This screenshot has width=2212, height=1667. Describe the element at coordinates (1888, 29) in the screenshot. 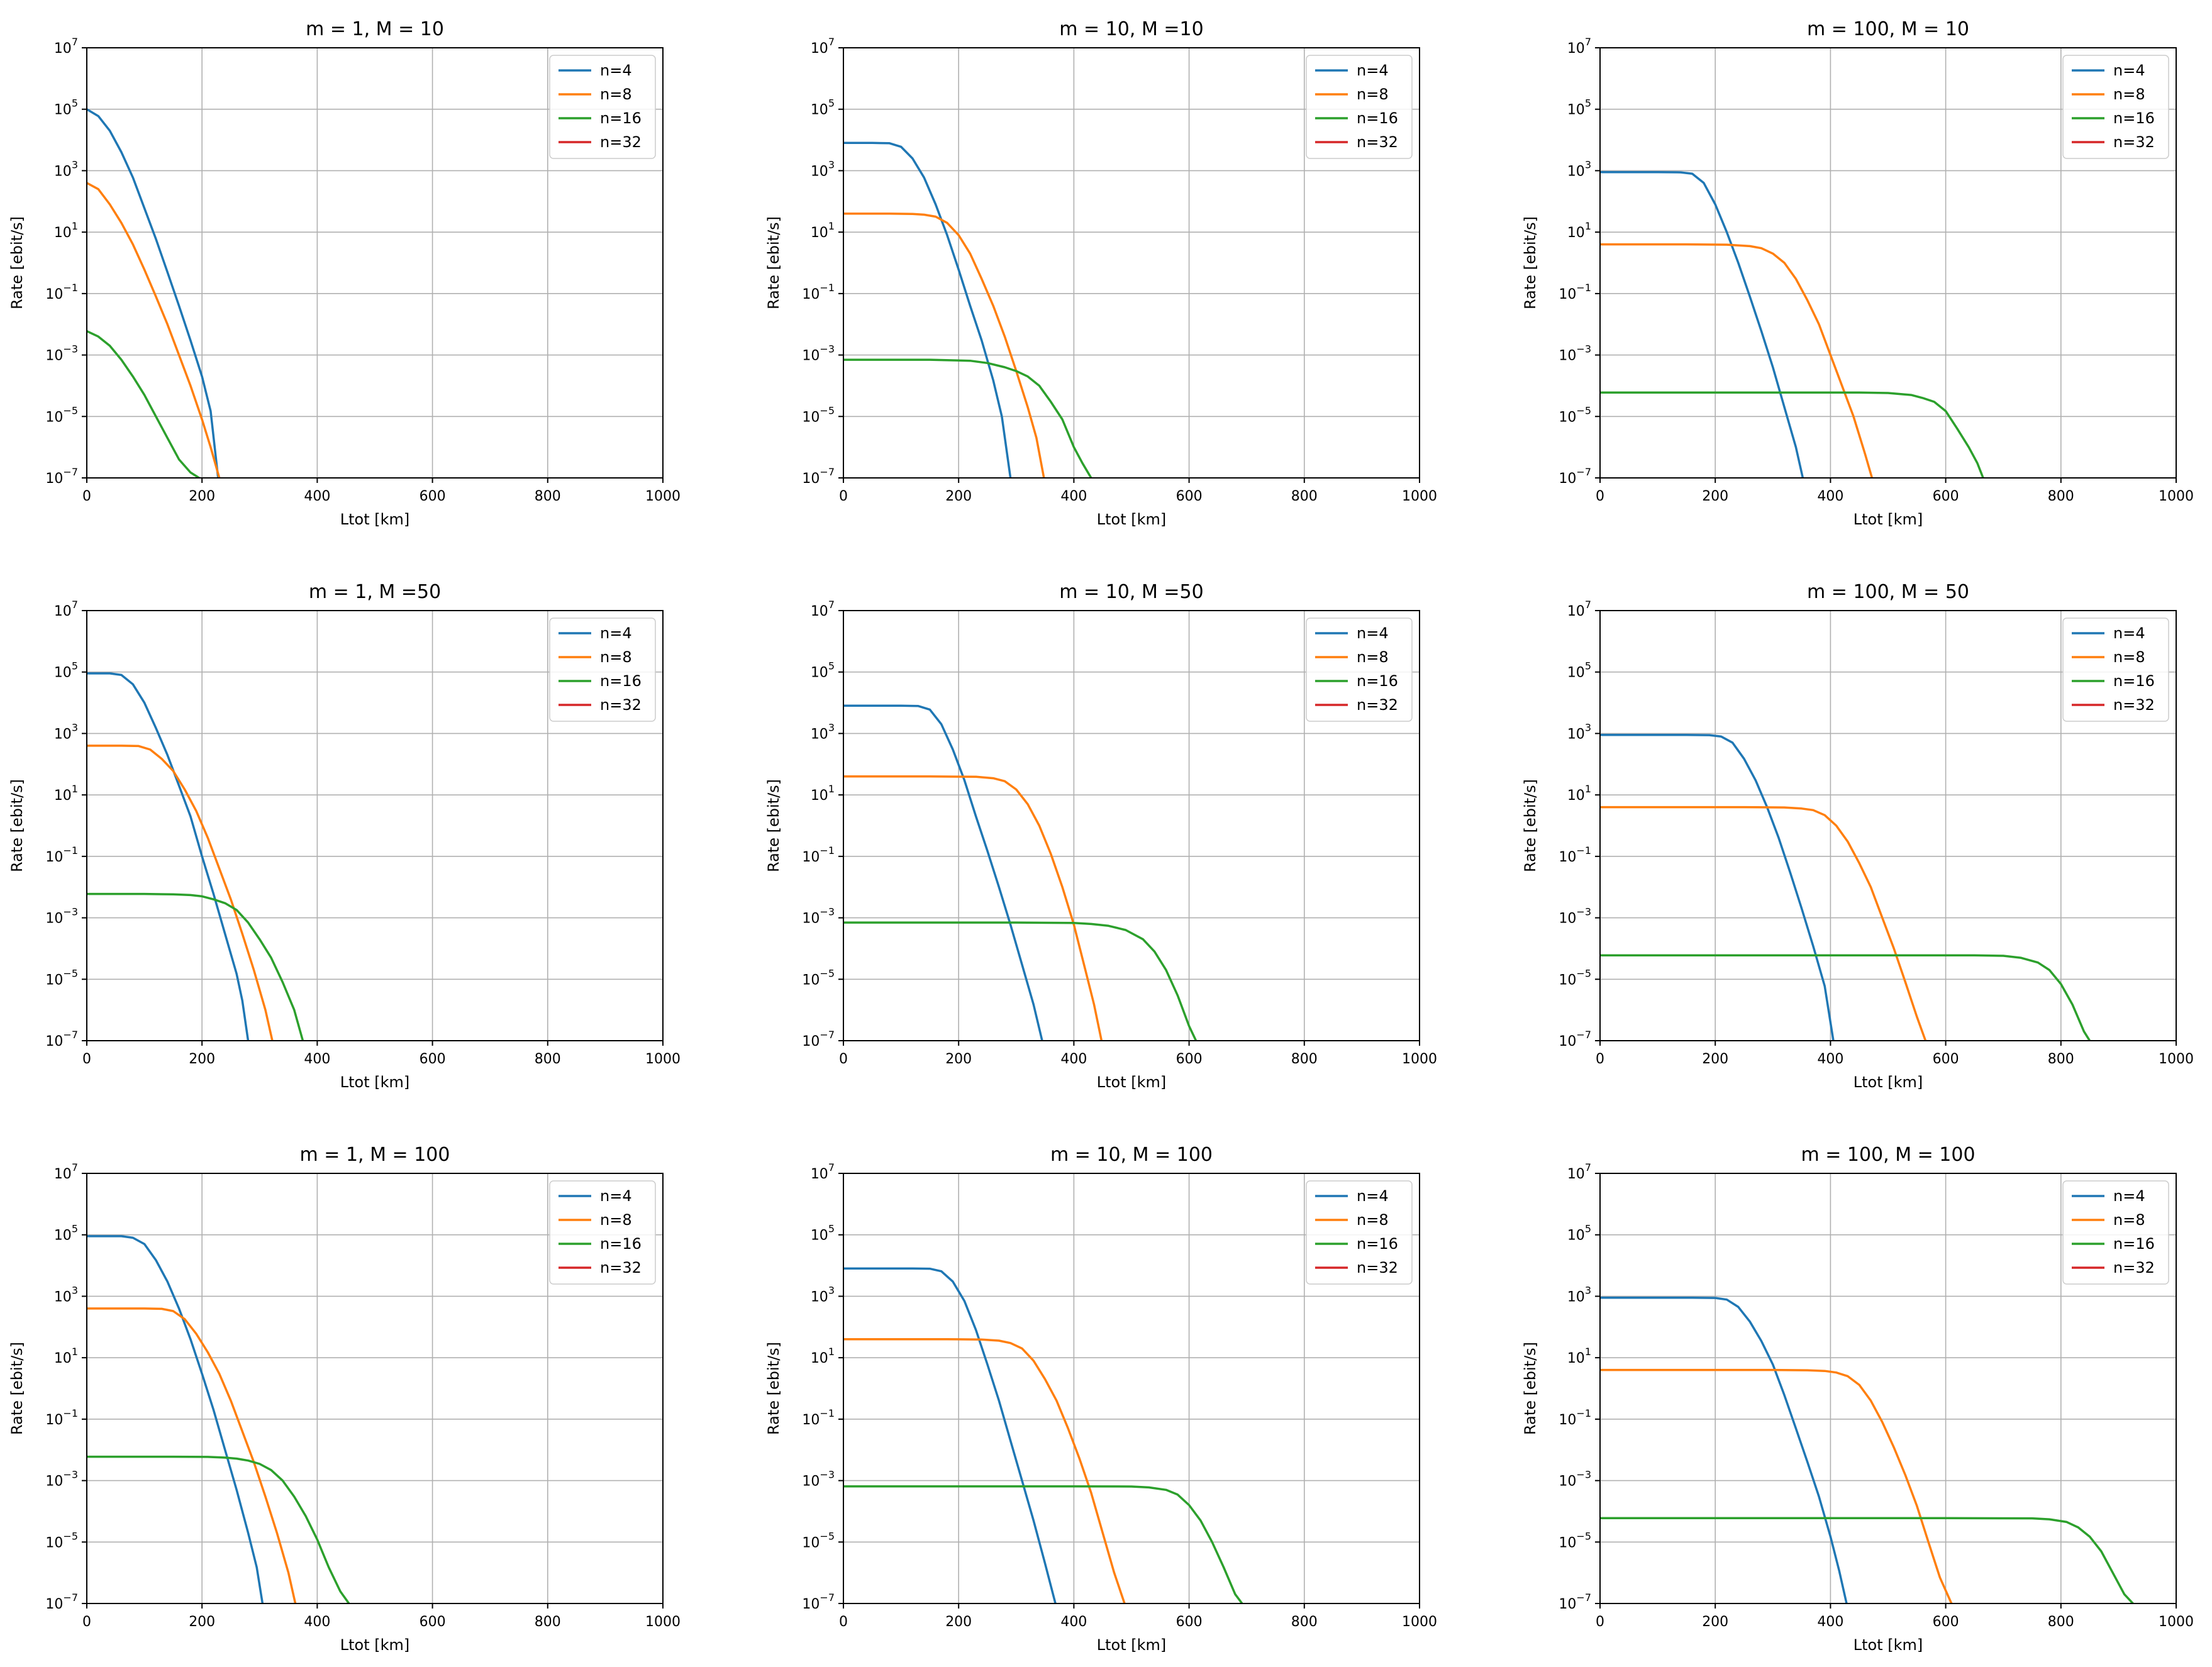

I see `chart-title: m = 100, M = 10` at that location.